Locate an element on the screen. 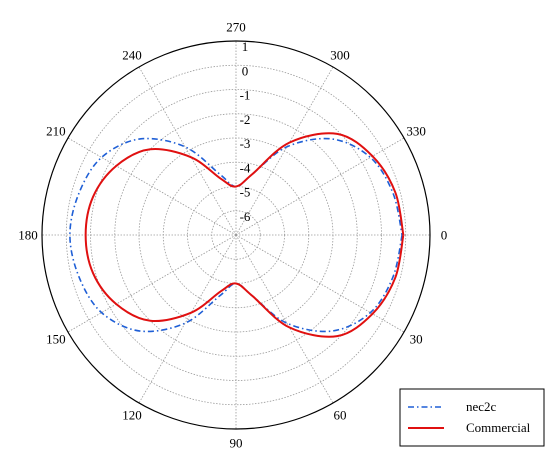  radial-tick-labels: 1 0 -1 -2 -3 -4 -5 -6 is located at coordinates (245, 131).